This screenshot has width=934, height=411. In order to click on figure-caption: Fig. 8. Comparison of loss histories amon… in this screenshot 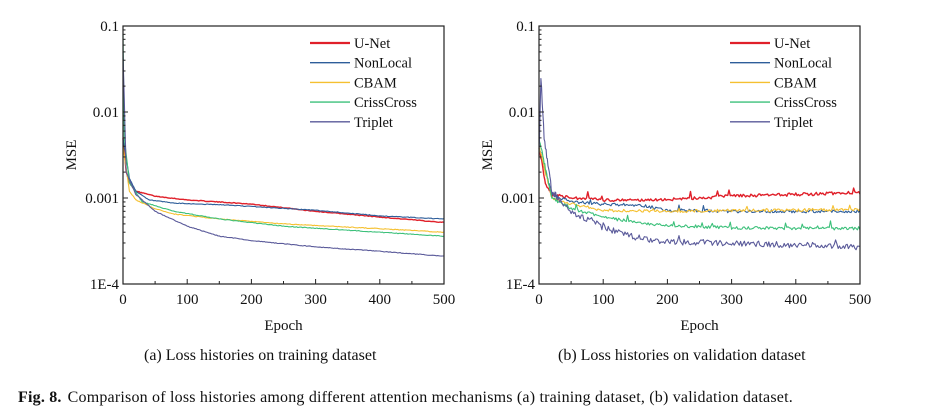, I will do `click(405, 398)`.